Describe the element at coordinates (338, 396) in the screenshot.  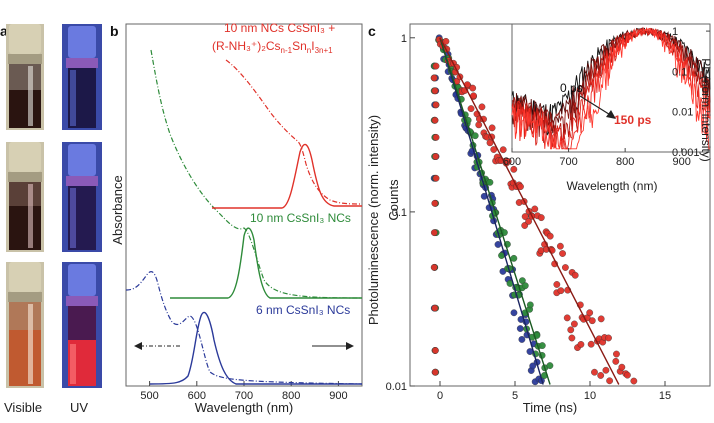
I see `b-tick-label: 900` at that location.